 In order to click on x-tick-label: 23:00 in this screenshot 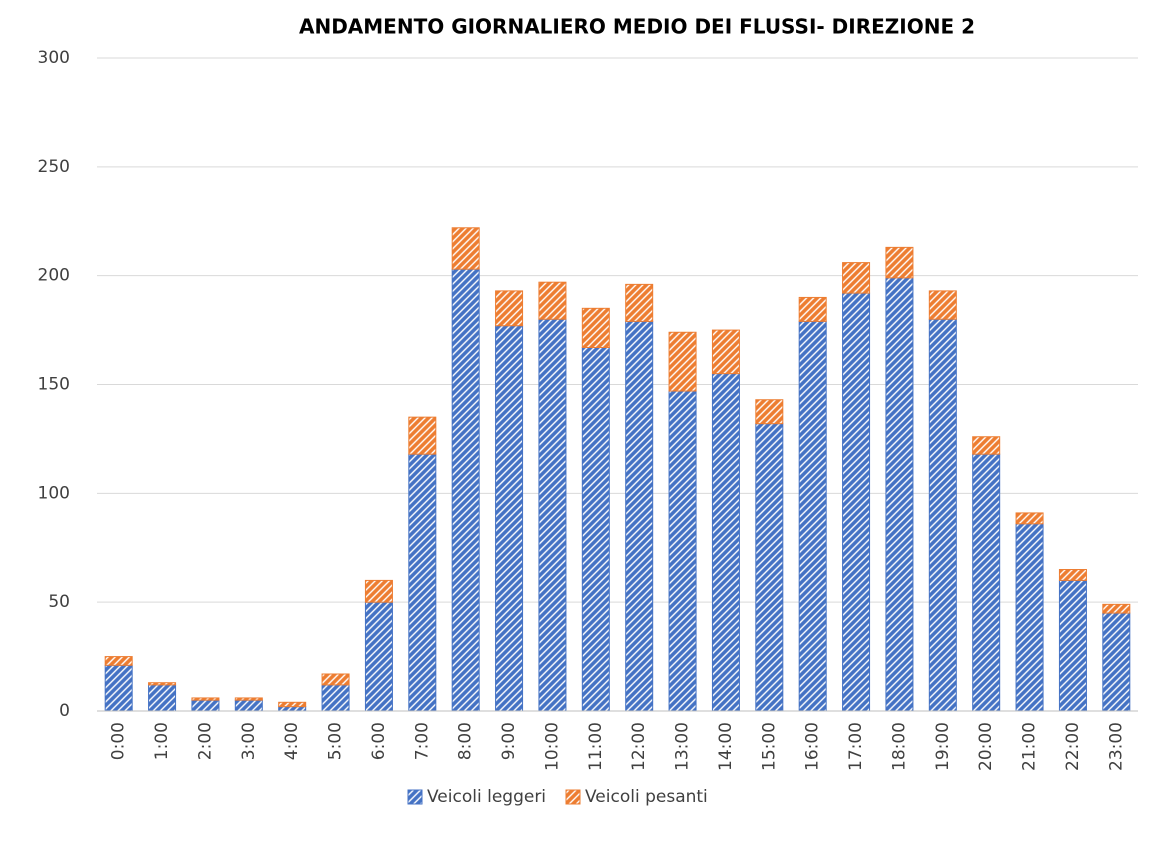, I will do `click(1116, 746)`.